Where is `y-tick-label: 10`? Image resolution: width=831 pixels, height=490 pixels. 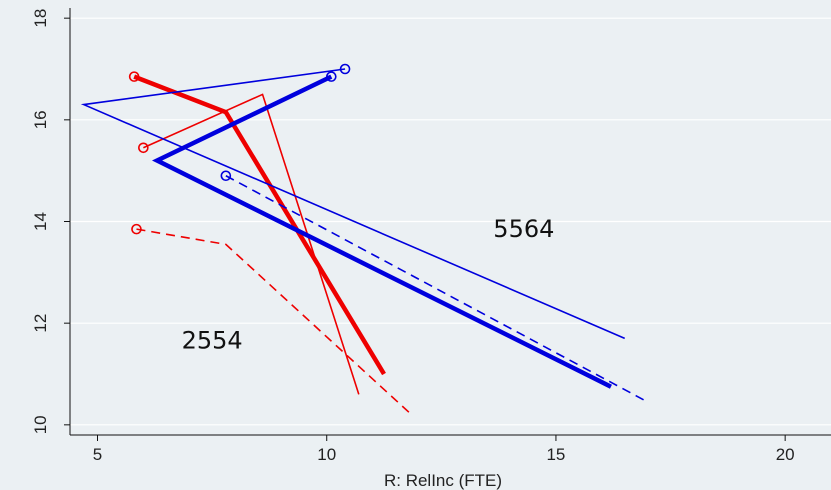 y-tick-label: 10 is located at coordinates (40, 424).